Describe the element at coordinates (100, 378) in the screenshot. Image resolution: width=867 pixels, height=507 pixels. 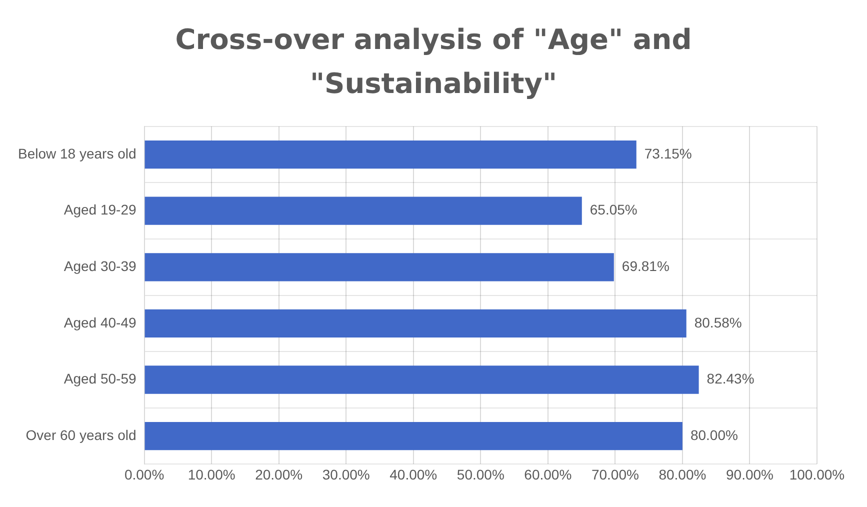
I see `y-tick-label: Aged 50-59` at that location.